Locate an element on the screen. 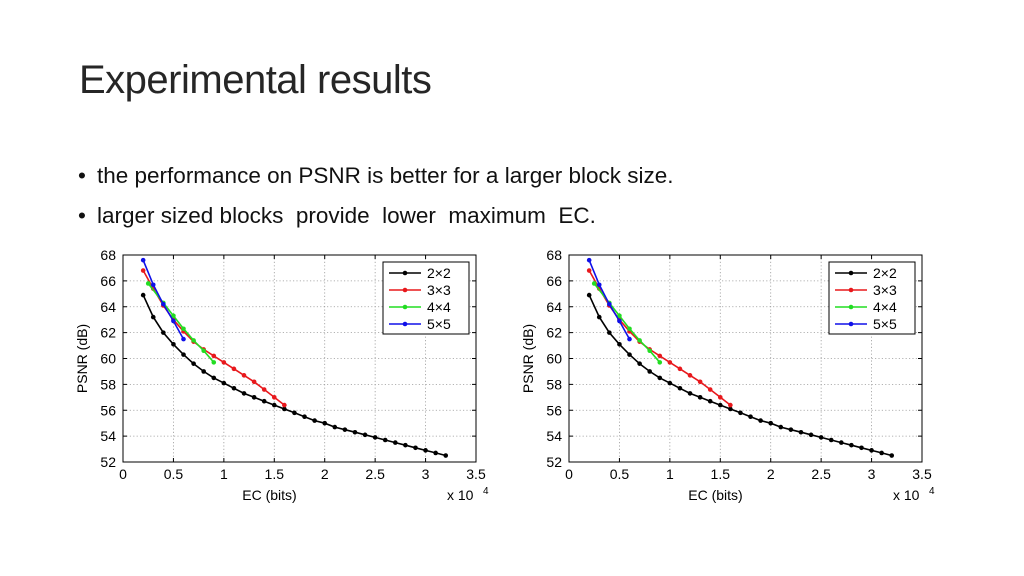  x-tick-label: 2 is located at coordinates (771, 474).